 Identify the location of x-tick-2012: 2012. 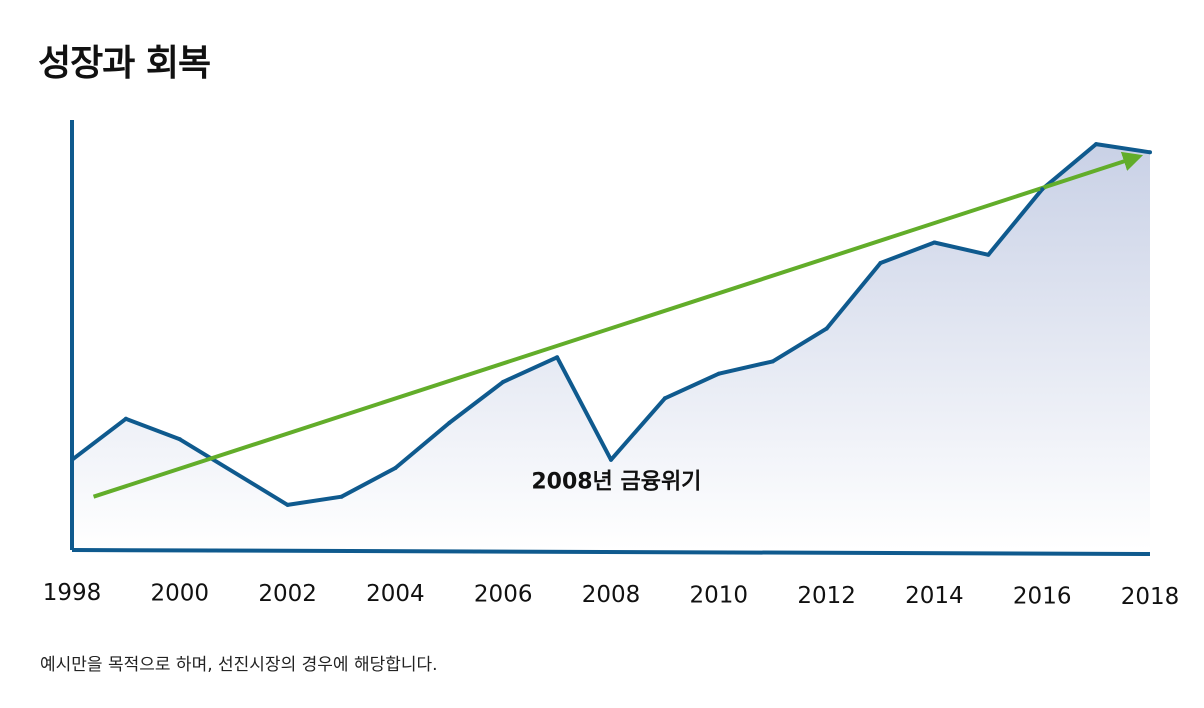
(826, 596).